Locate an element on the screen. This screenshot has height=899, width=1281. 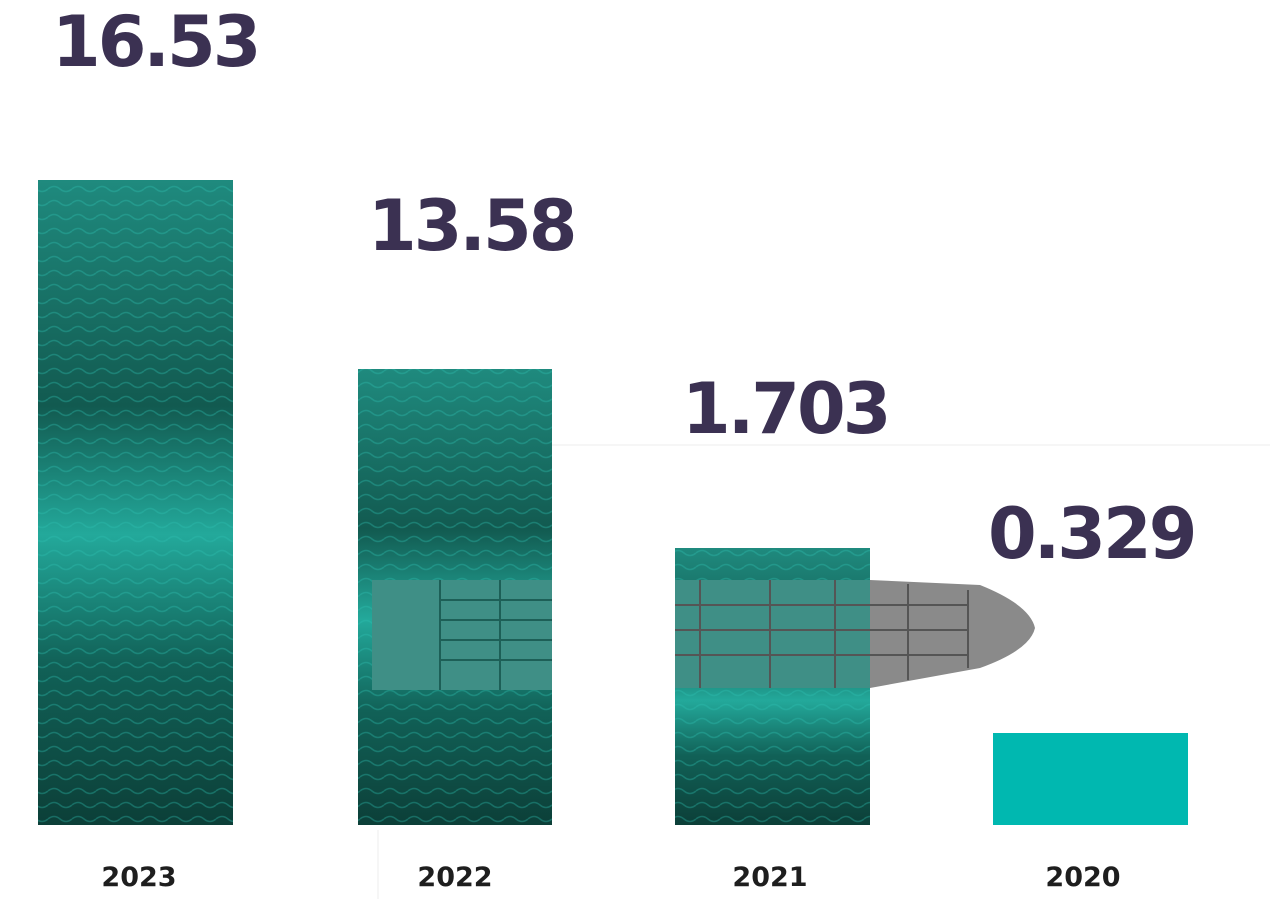
year-label: 2020 is located at coordinates (1082, 877).